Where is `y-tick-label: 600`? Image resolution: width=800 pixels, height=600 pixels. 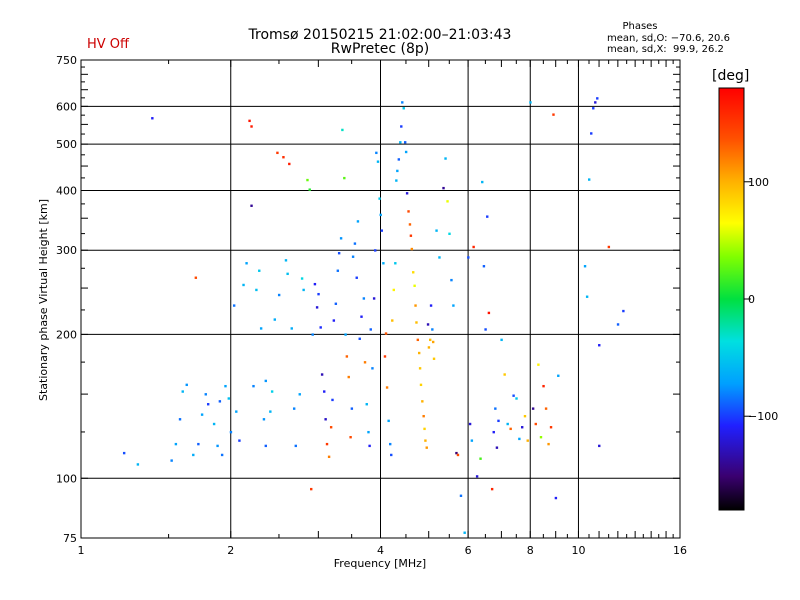
y-tick-label: 600 is located at coordinates (66, 106).